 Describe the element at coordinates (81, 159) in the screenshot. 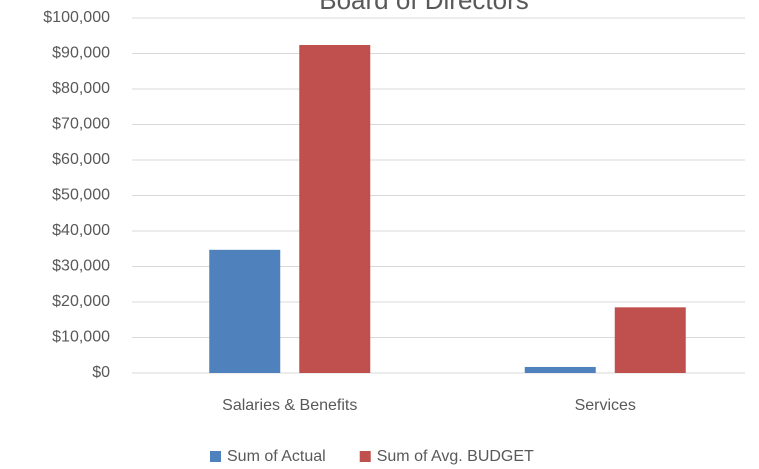

I see `y-tick-label: $60,000` at that location.